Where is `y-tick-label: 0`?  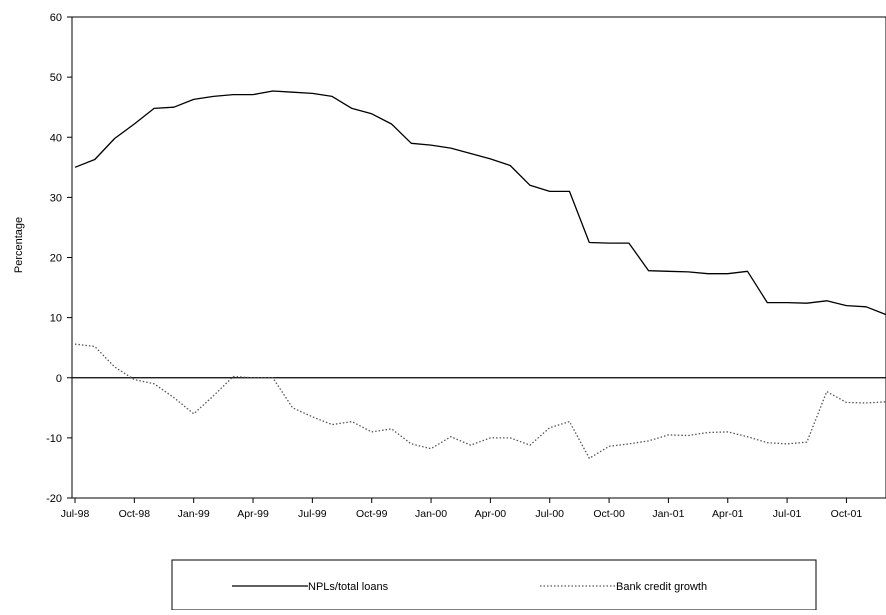
y-tick-label: 0 is located at coordinates (59, 379).